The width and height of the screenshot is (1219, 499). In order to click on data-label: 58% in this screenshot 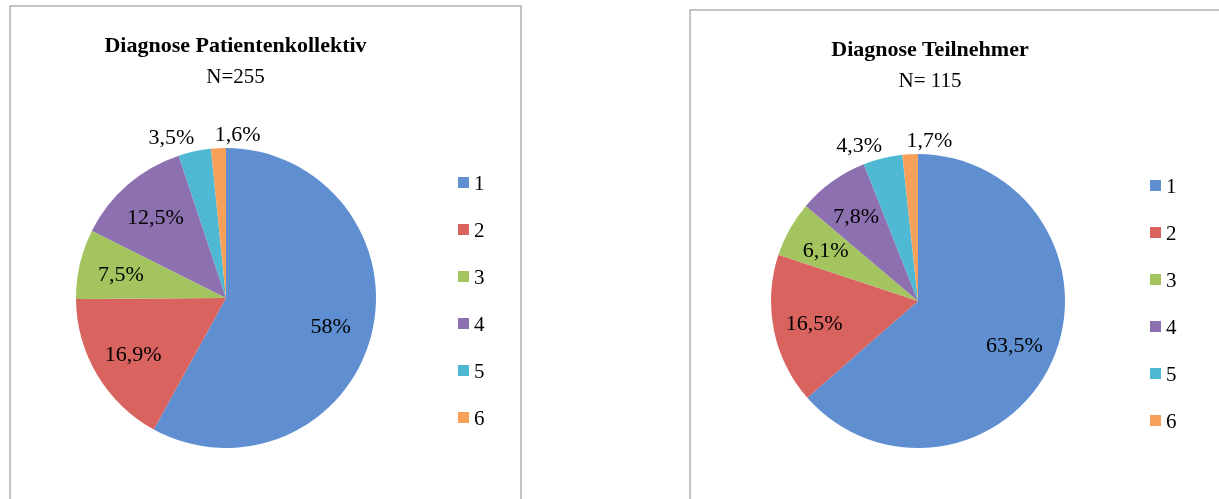, I will do `click(330, 325)`.